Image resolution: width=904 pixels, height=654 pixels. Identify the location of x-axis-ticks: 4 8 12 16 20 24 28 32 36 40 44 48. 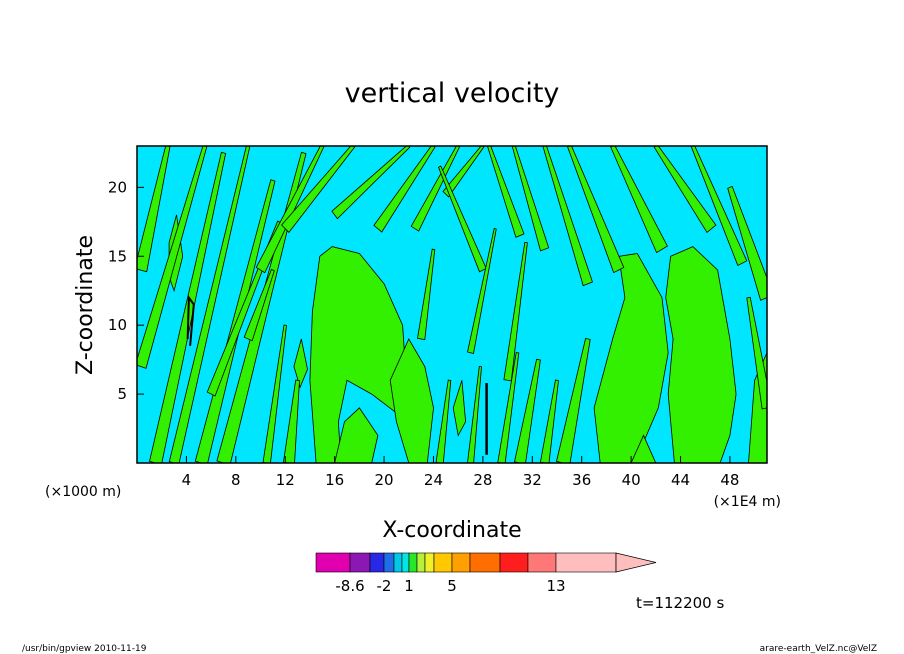
(460, 472).